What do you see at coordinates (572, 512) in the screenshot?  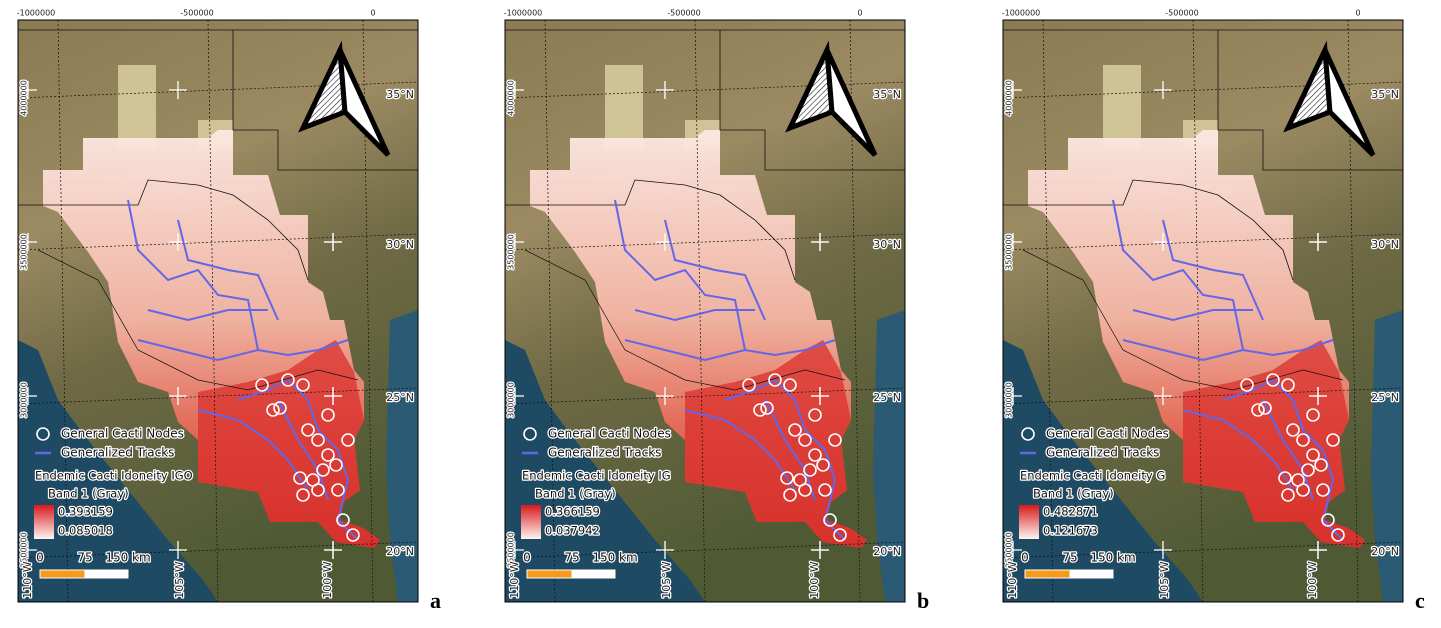 I see `legend-max: 0.366159` at bounding box center [572, 512].